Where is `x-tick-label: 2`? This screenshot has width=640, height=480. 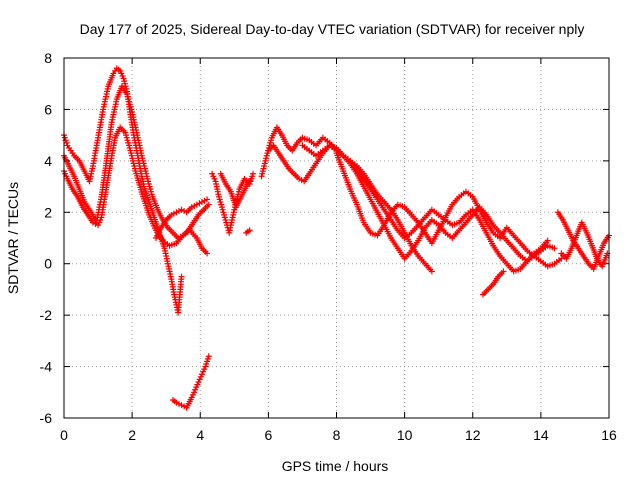
x-tick-label: 2 is located at coordinates (132, 435).